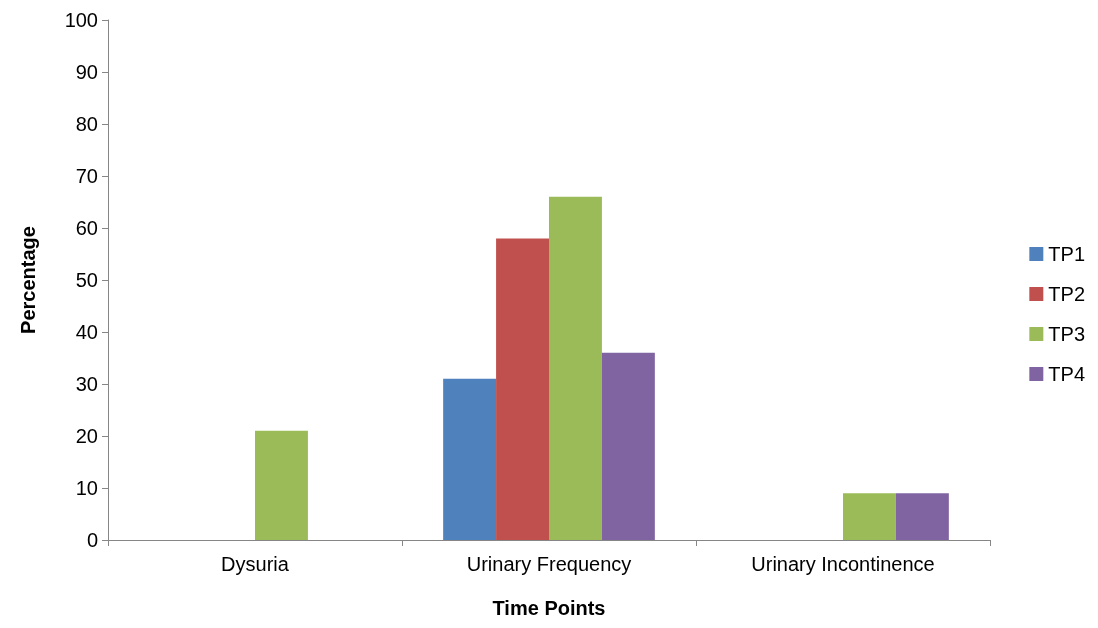 Image resolution: width=1098 pixels, height=628 pixels. I want to click on y-tick-label: 10, so click(86, 488).